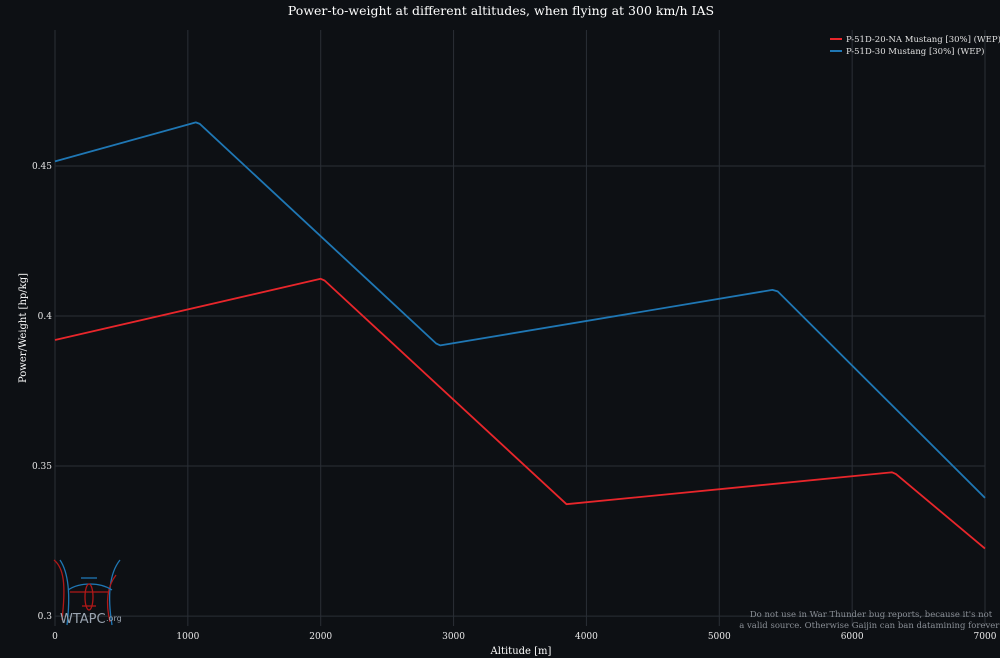 This screenshot has height=658, width=1000. What do you see at coordinates (187, 637) in the screenshot?
I see `x-tick-label: 1000` at bounding box center [187, 637].